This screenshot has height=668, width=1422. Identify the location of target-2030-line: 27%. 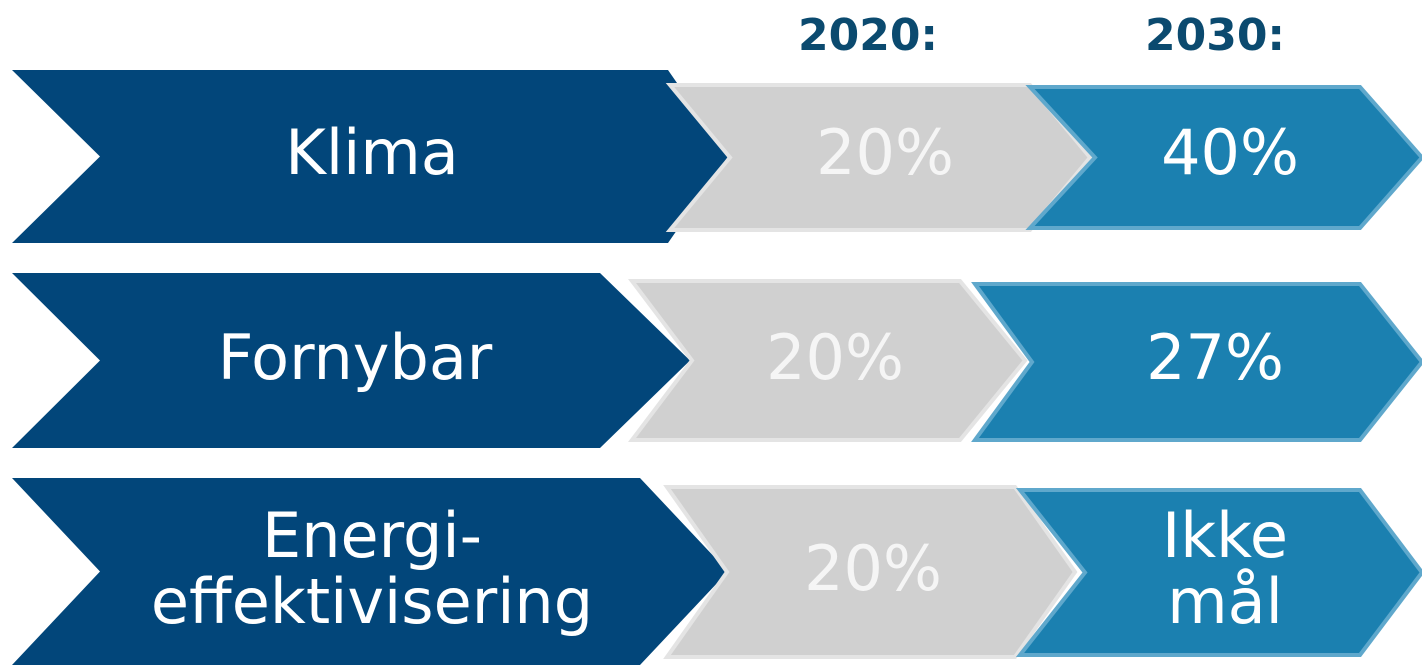
(1215, 357).